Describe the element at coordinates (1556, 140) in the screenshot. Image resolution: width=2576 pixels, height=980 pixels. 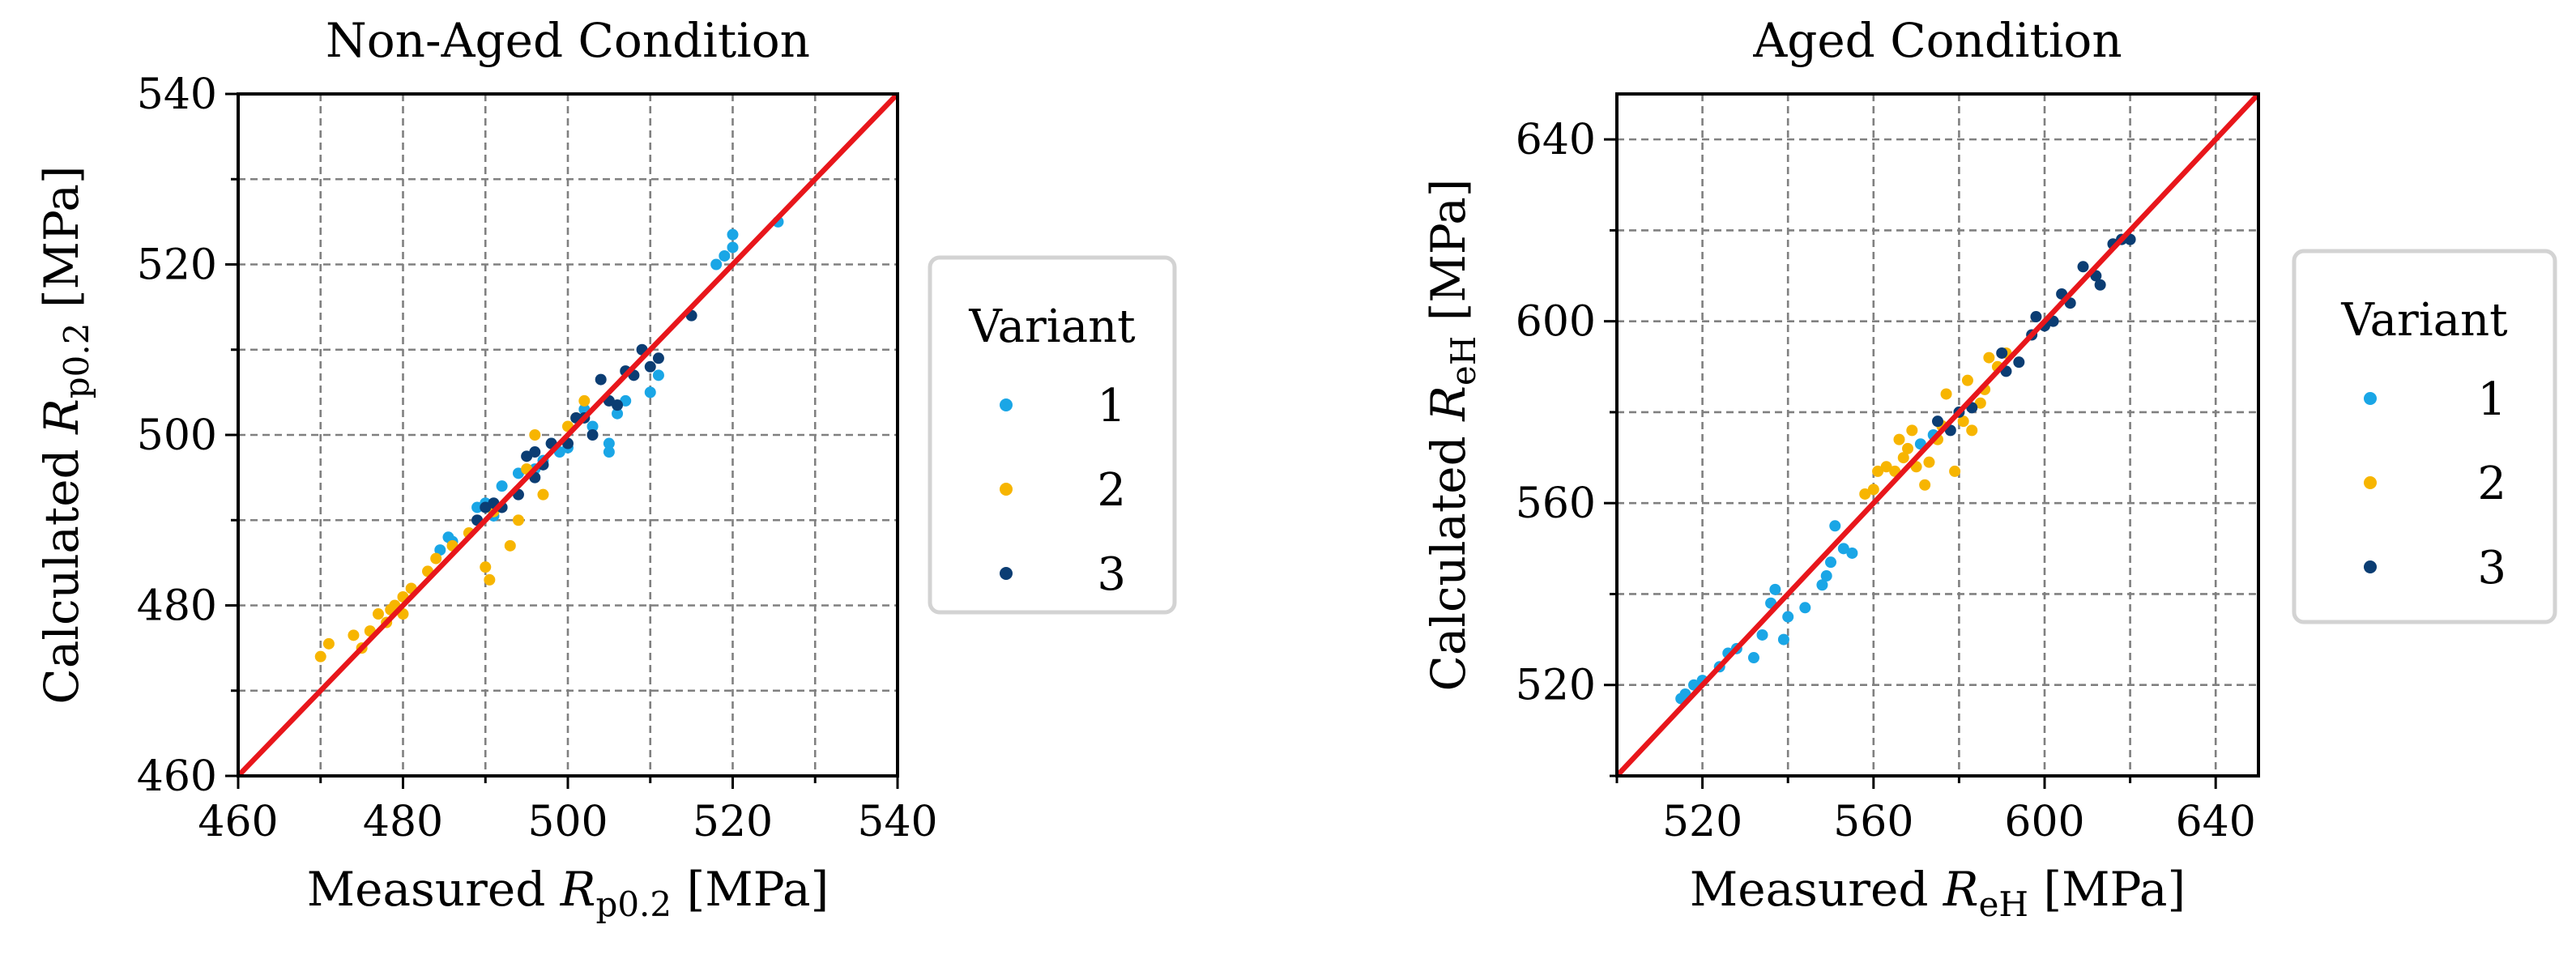
I see `y-tick-label: 640` at that location.